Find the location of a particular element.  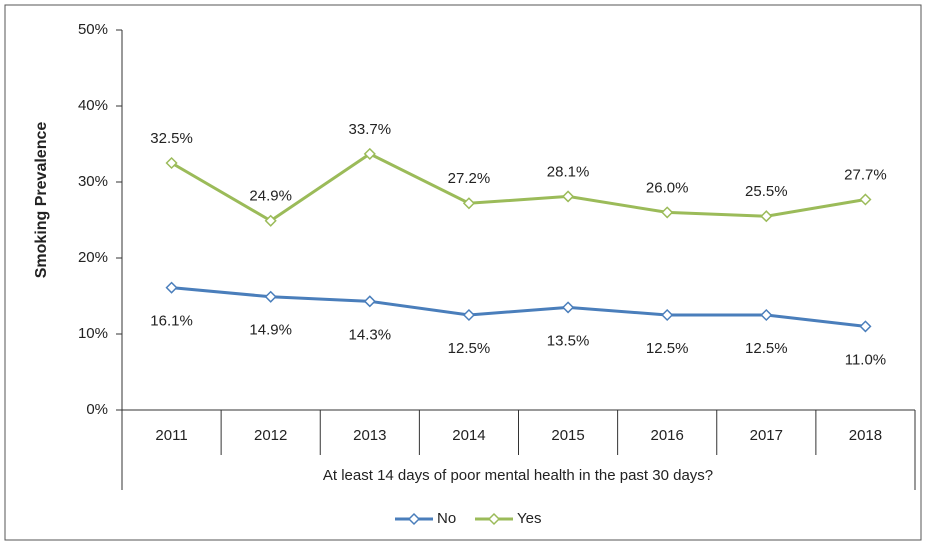

x-tick-label: 2011 is located at coordinates (171, 435).